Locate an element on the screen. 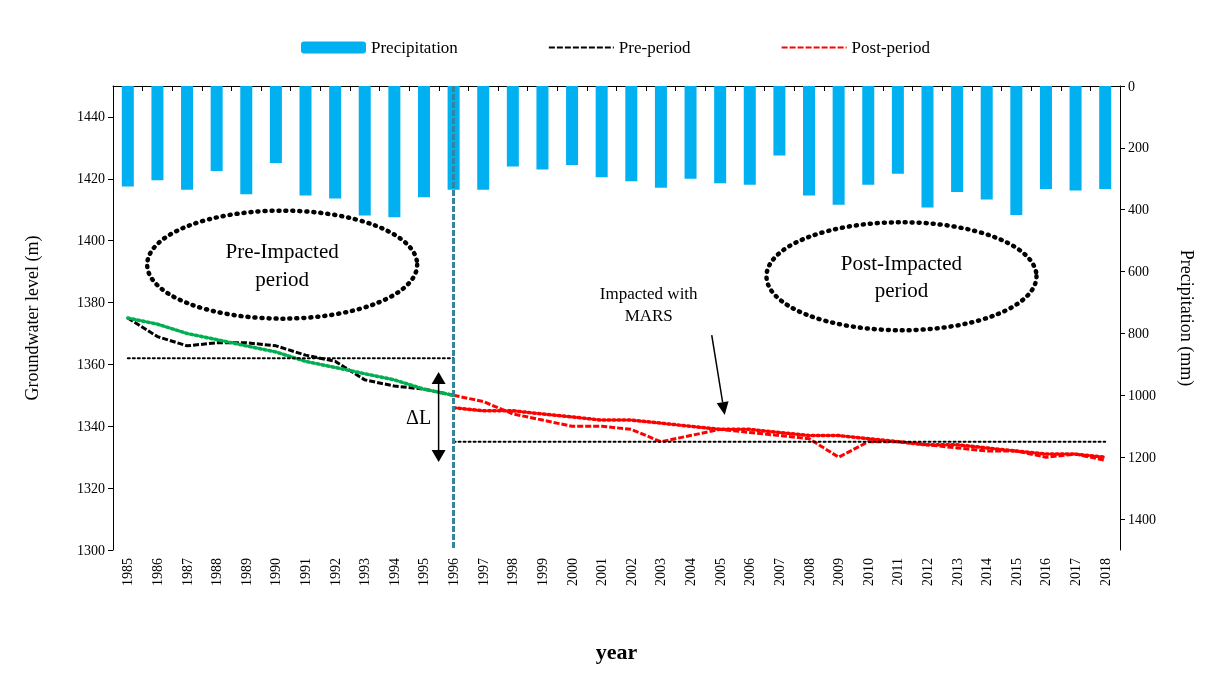  y-tick-label: 1400 is located at coordinates (91, 241).